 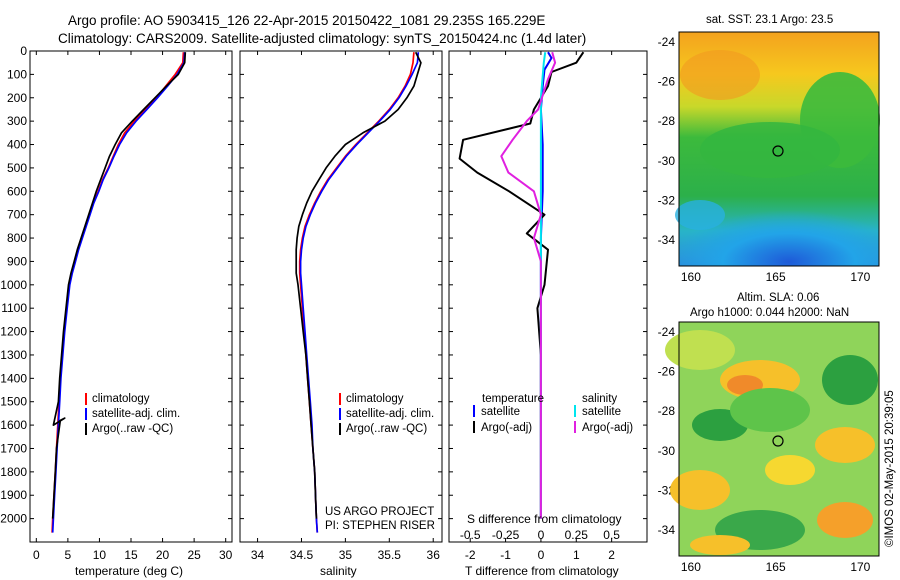 What do you see at coordinates (17, 215) in the screenshot?
I see `depth-tick-label: 700` at bounding box center [17, 215].